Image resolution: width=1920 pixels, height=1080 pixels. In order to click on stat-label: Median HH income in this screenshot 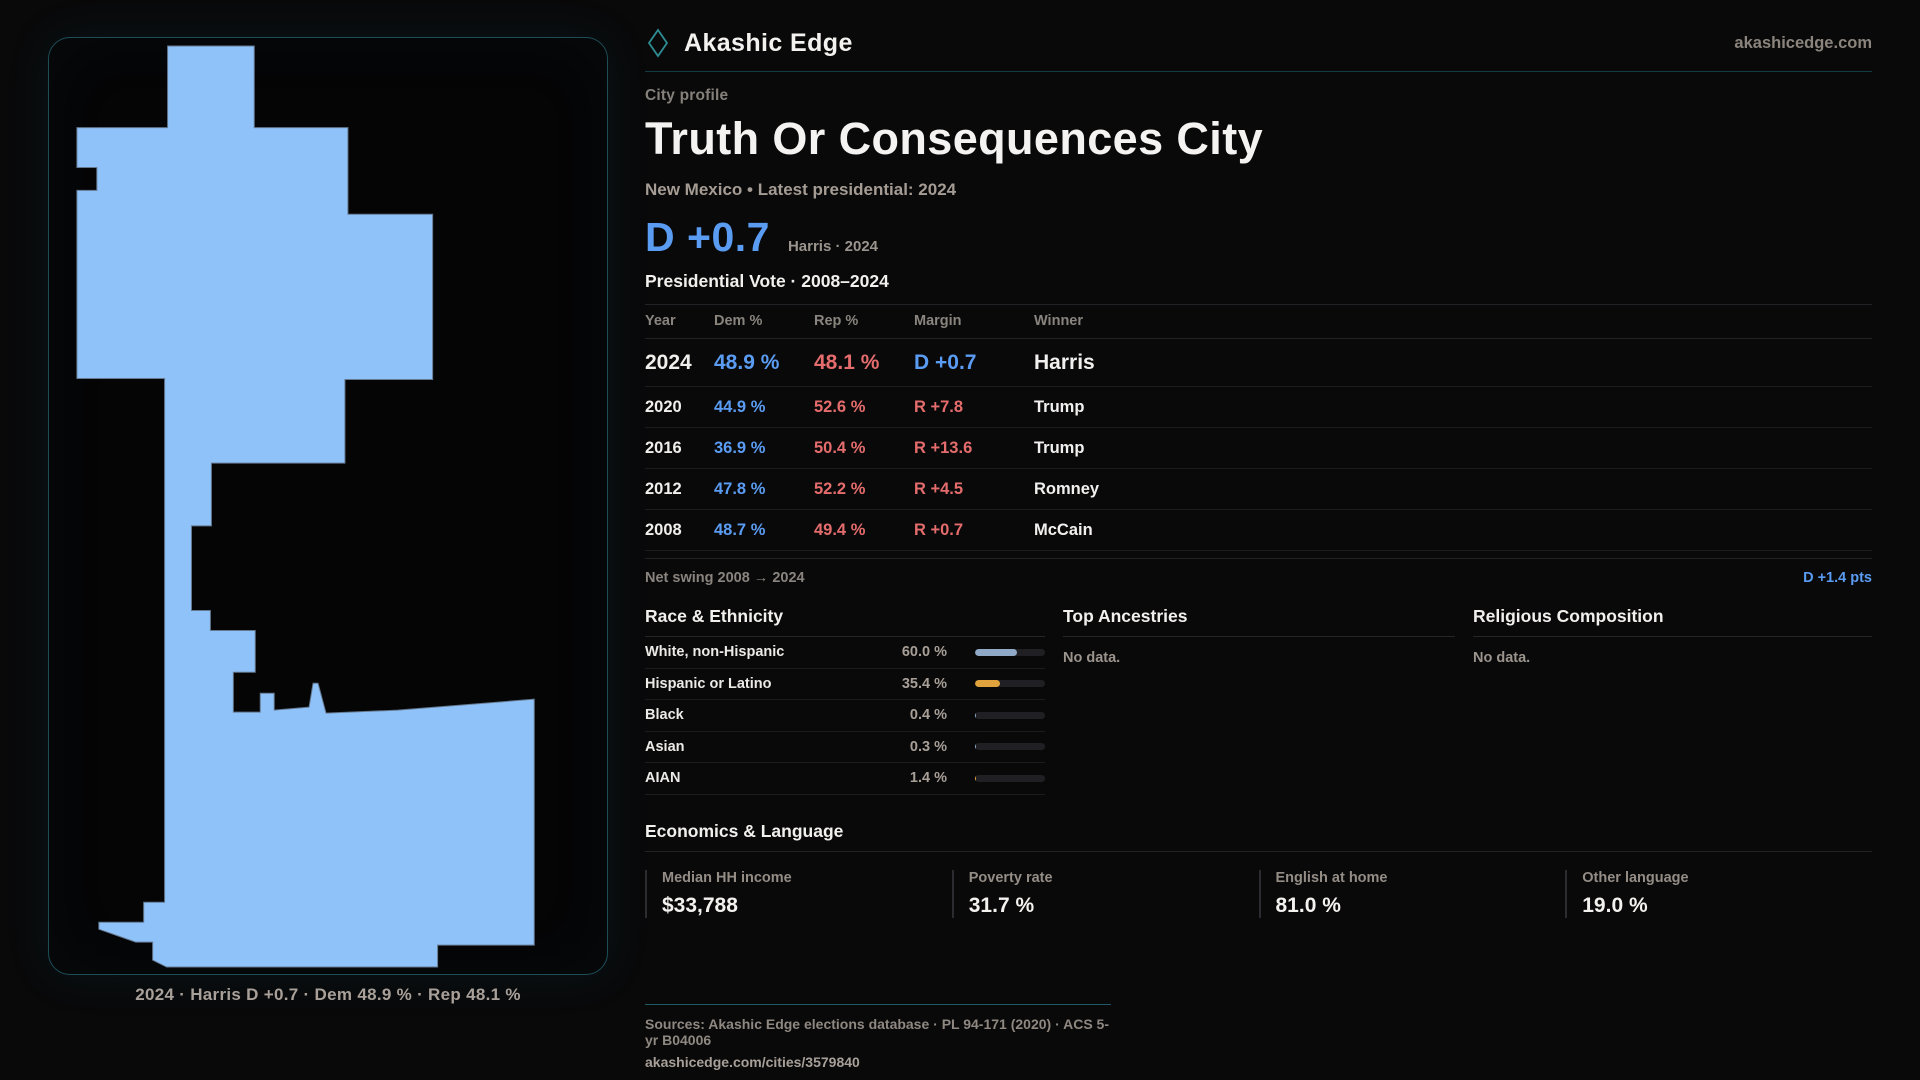, I will do `click(727, 877)`.